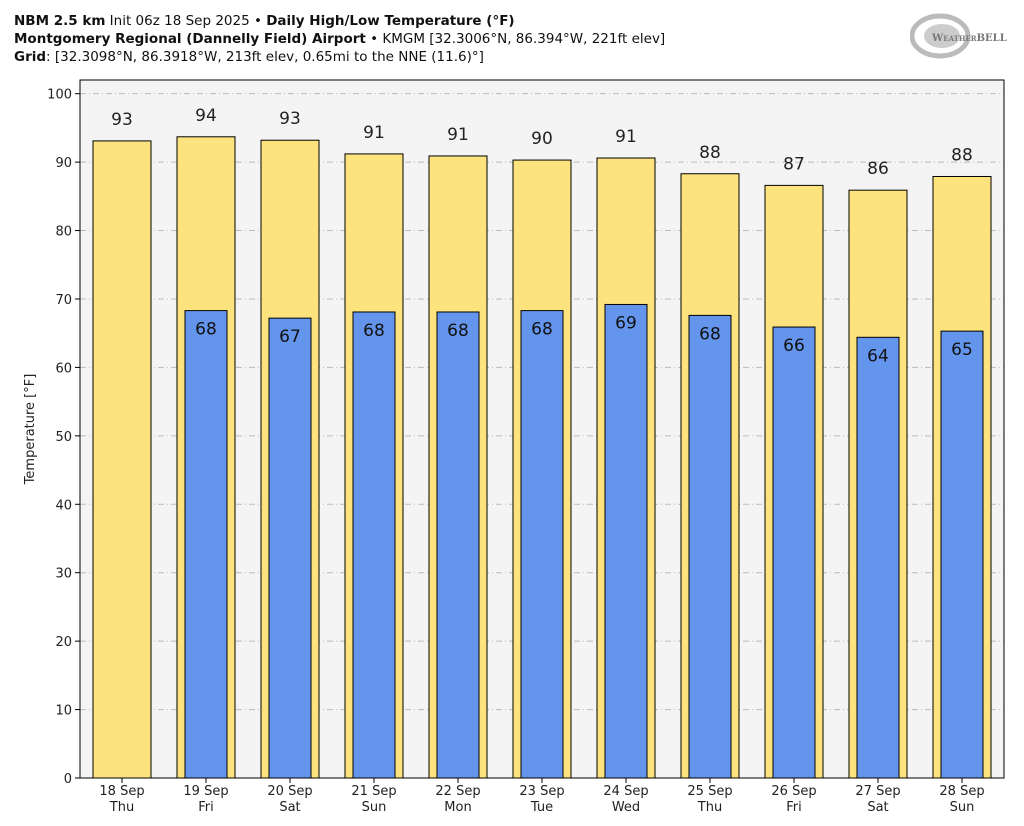  I want to click on high-temp-label: 86, so click(878, 169).